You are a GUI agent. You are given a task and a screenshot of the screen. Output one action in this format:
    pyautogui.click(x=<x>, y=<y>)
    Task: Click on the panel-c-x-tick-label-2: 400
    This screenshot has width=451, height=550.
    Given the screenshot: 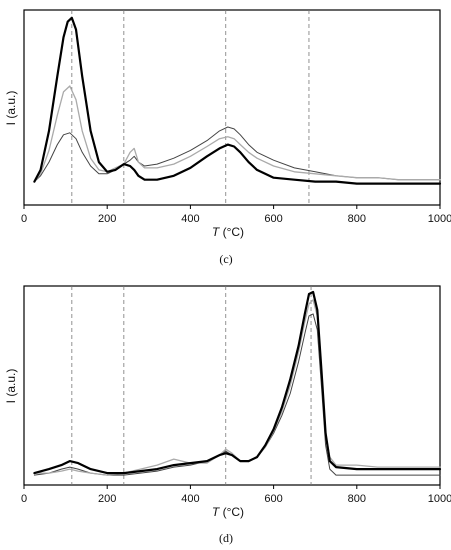 What is the action you would take?
    pyautogui.click(x=190, y=219)
    